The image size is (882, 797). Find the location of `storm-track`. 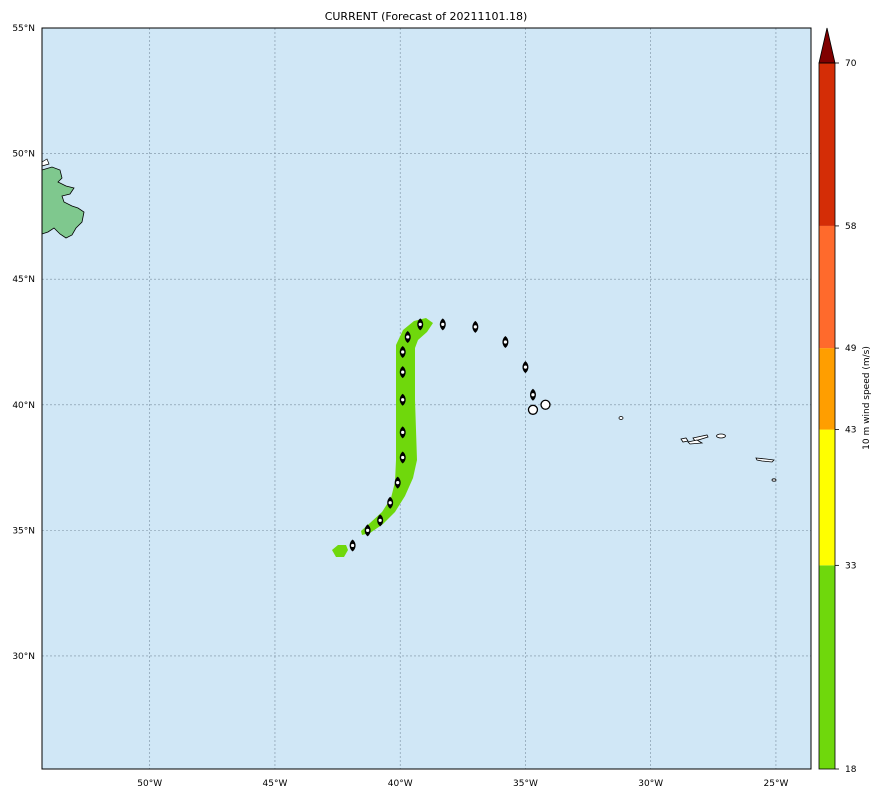

storm-track is located at coordinates (450, 435).